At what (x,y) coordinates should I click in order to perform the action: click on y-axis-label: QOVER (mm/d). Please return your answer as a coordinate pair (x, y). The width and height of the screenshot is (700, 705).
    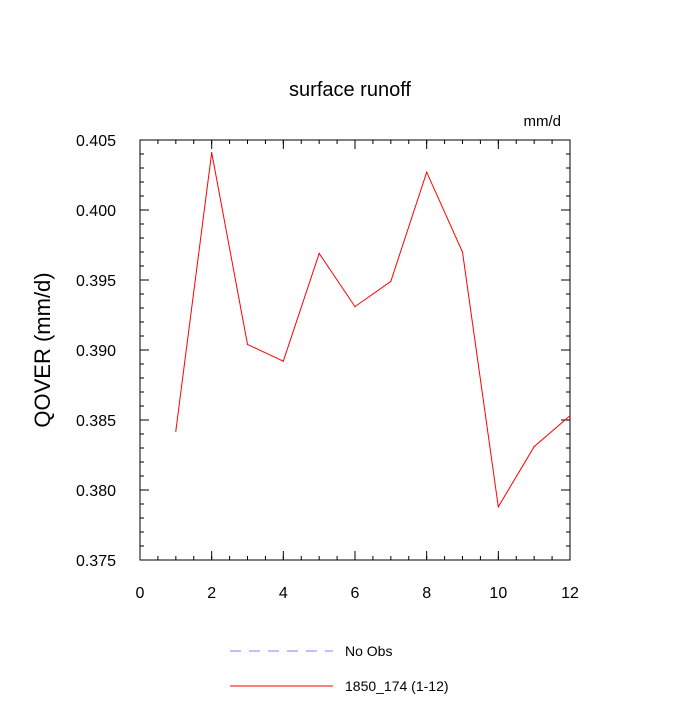
    Looking at the image, I should click on (42, 349).